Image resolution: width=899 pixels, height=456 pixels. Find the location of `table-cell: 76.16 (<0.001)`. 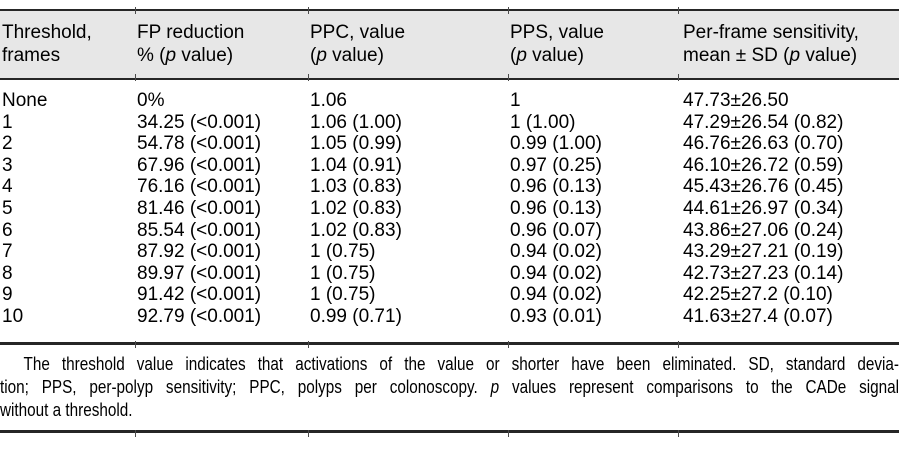

table-cell: 76.16 (<0.001) is located at coordinates (199, 187).